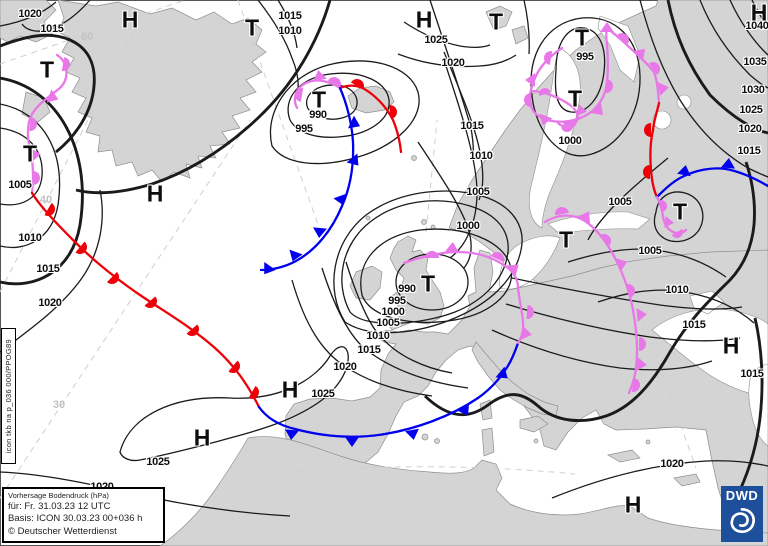 This screenshot has height=546, width=768. I want to click on product-id-label: icon tkb na p_036 000/PPOG89, so click(8, 396).